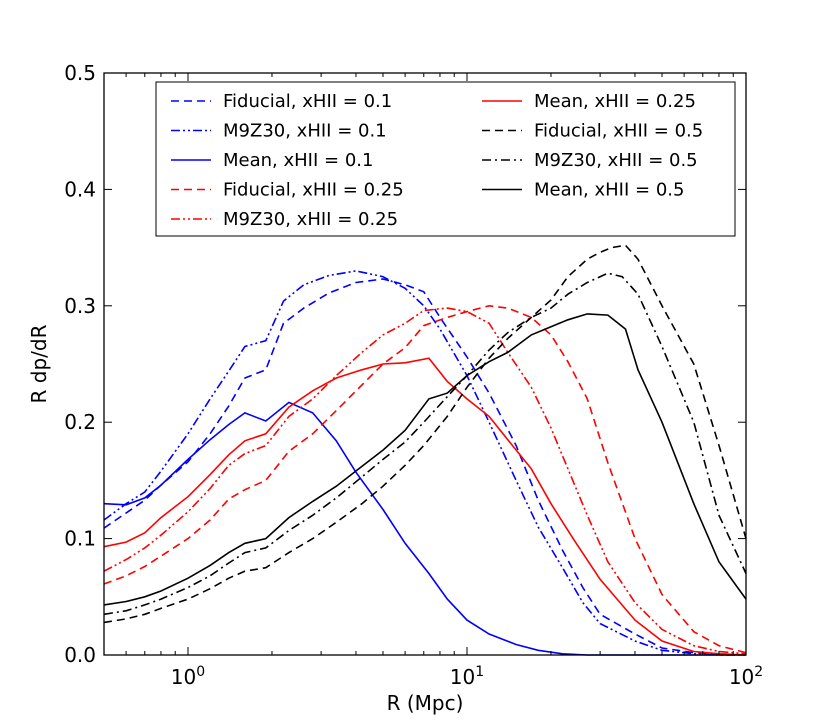 This screenshot has width=830, height=727. I want to click on legend-label-0: Fiducial, xHII = 0.1, so click(307, 101).